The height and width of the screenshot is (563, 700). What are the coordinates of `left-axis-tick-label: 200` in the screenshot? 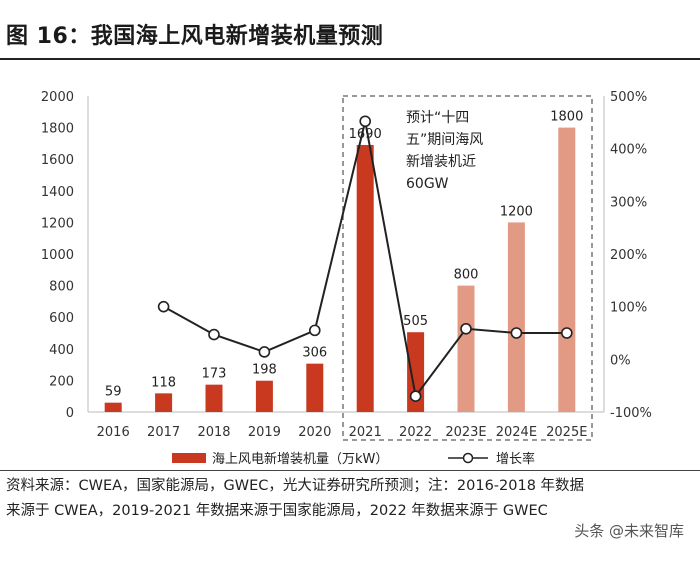 It's located at (61, 381).